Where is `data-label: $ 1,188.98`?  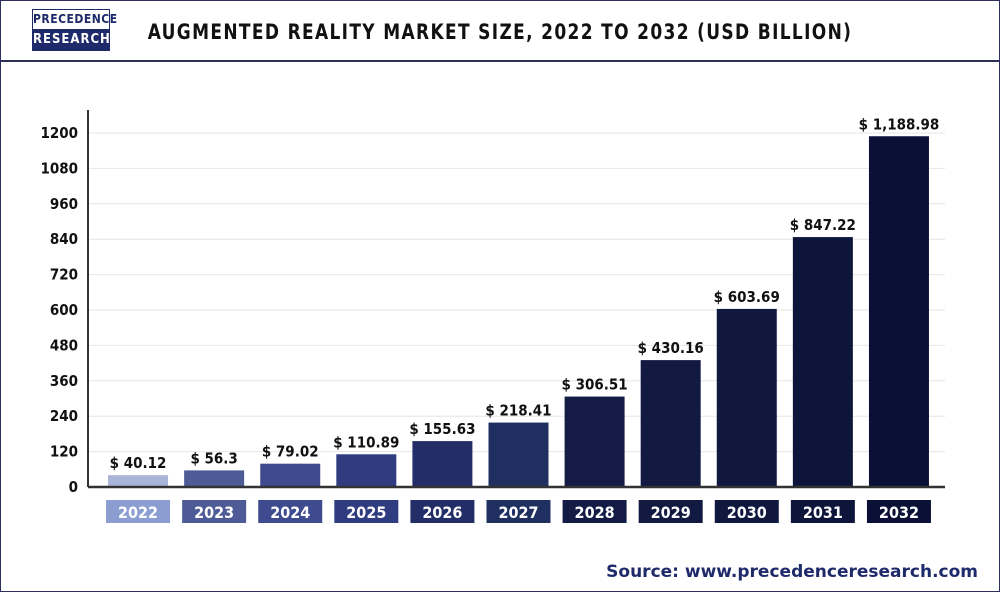
data-label: $ 1,188.98 is located at coordinates (899, 124).